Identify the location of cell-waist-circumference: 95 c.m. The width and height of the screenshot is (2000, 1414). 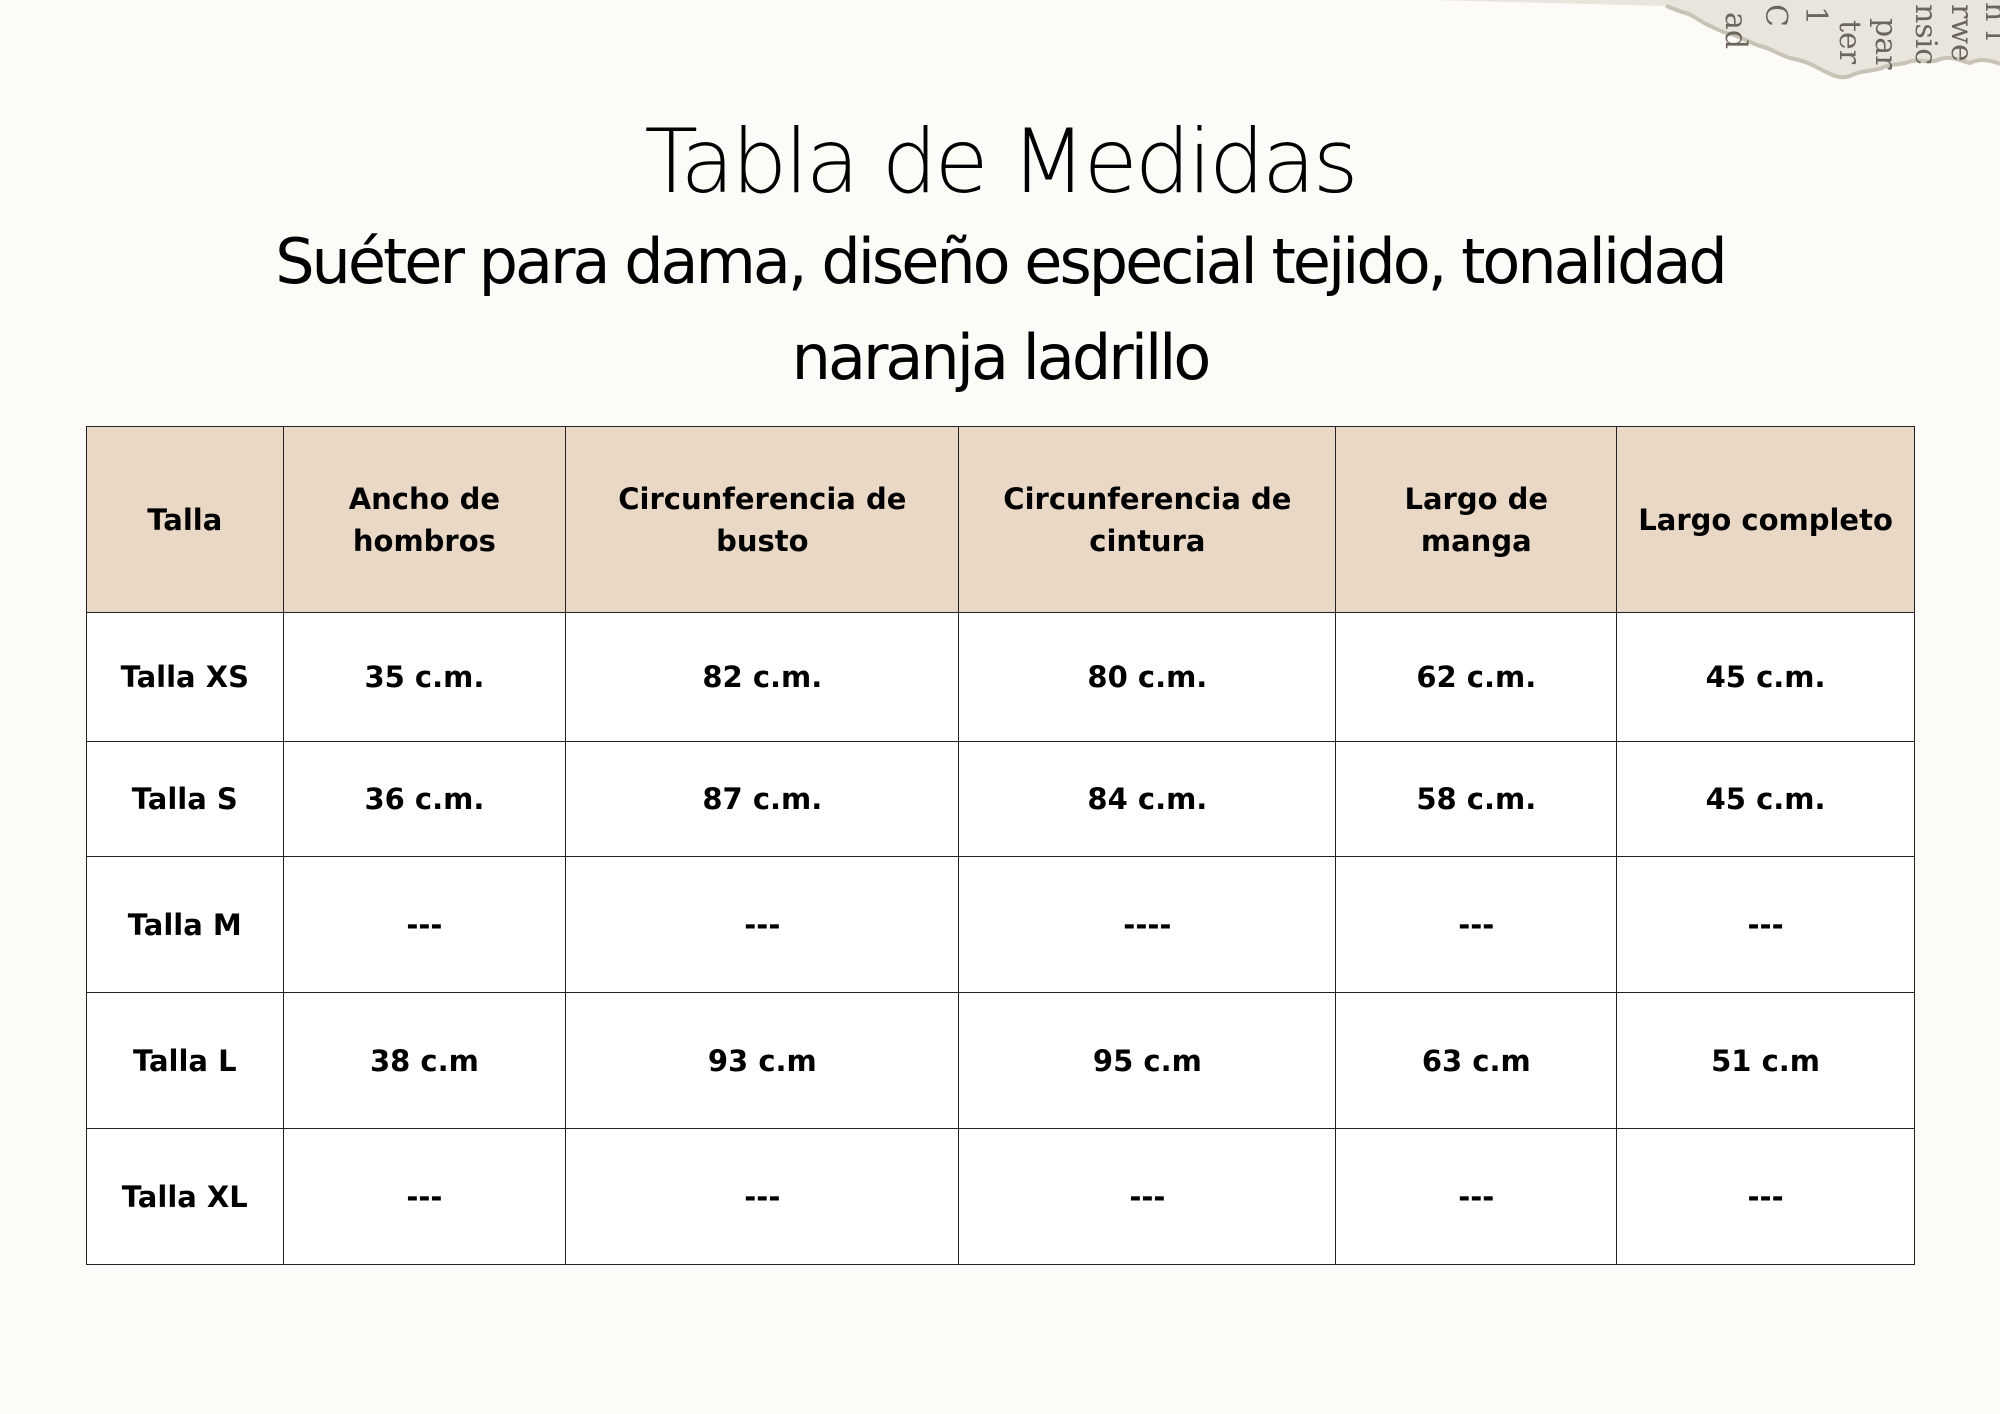
(1147, 1060).